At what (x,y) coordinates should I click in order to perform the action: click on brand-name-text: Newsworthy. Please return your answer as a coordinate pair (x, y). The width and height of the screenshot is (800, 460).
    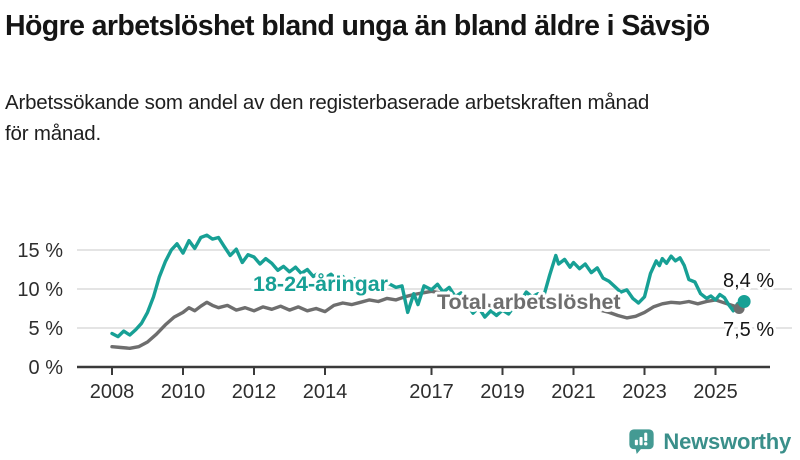
    Looking at the image, I should click on (727, 441).